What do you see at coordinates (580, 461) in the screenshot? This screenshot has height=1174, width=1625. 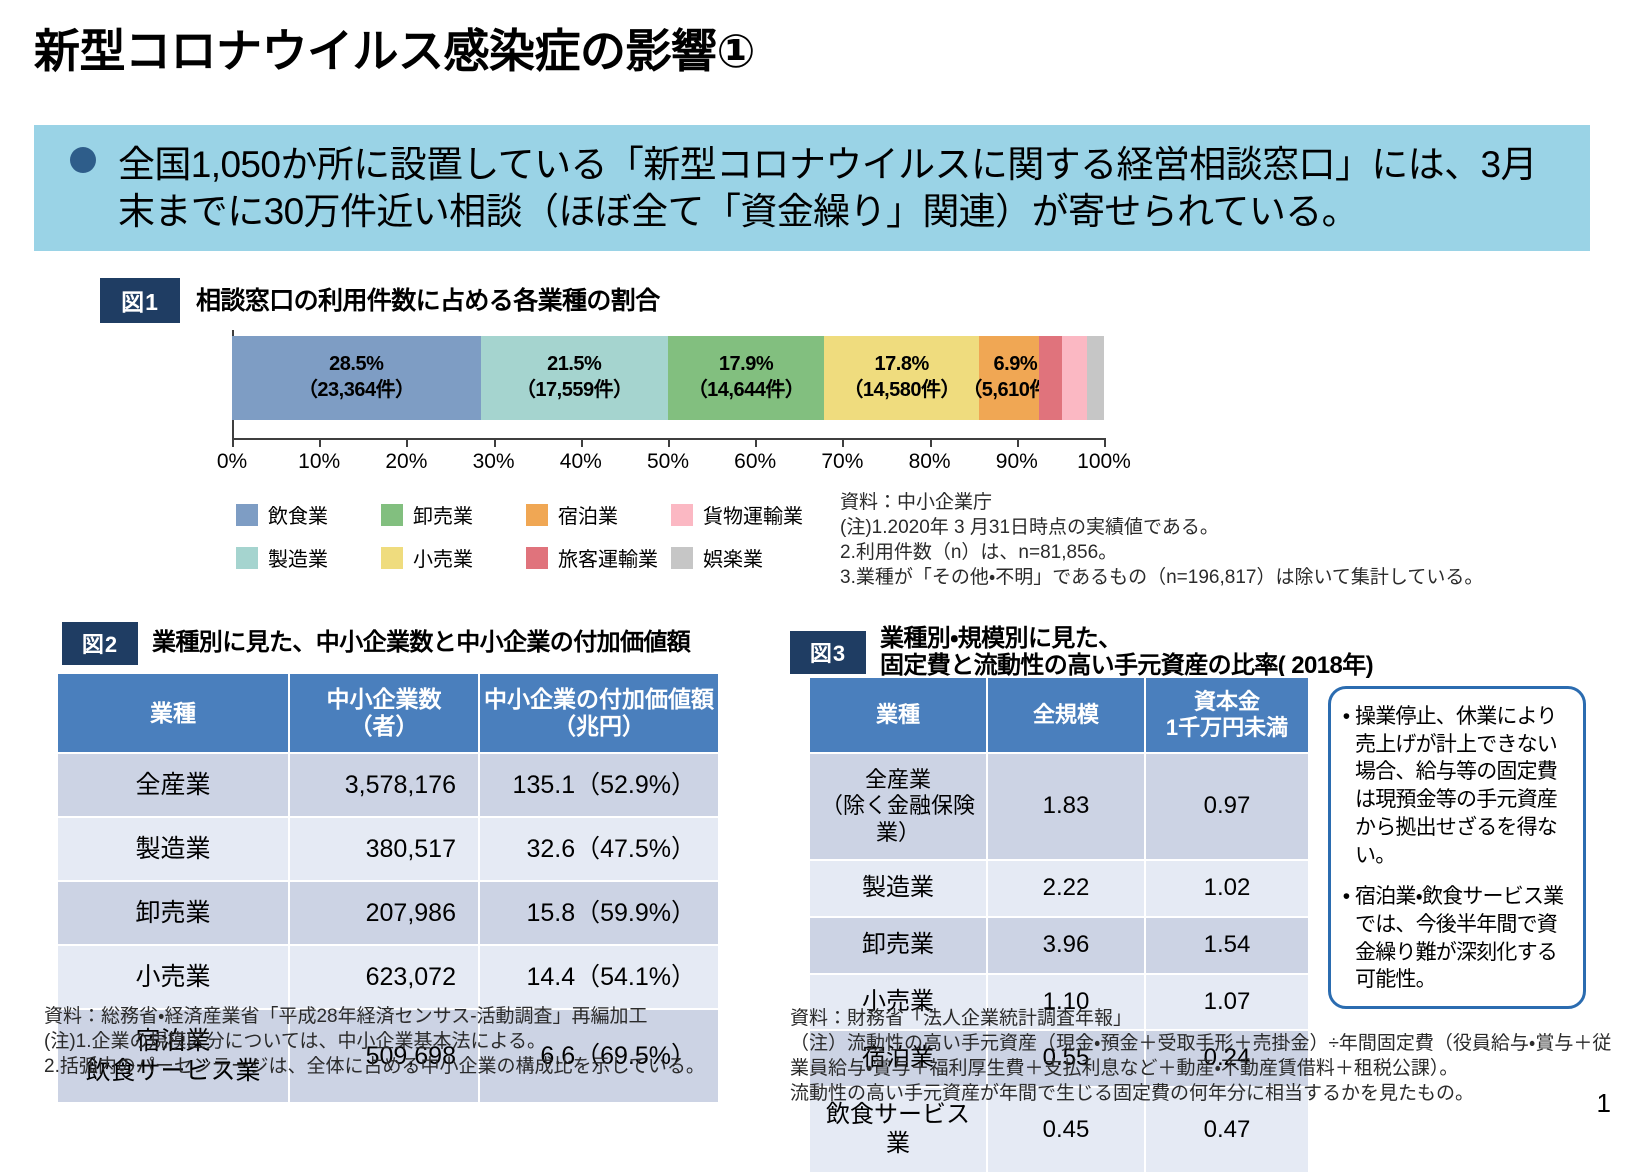 I see `axis-tick-label: 40%` at bounding box center [580, 461].